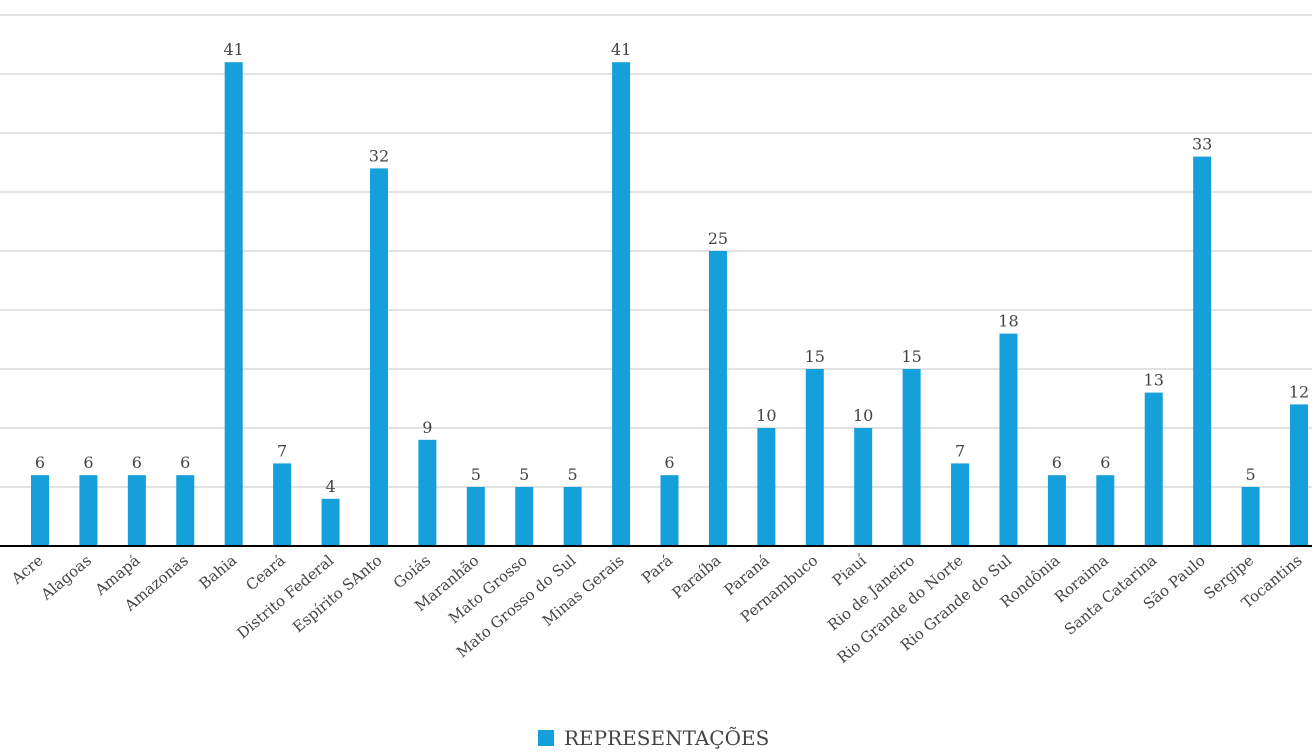 The height and width of the screenshot is (754, 1312). I want to click on data-label: 32, so click(379, 155).